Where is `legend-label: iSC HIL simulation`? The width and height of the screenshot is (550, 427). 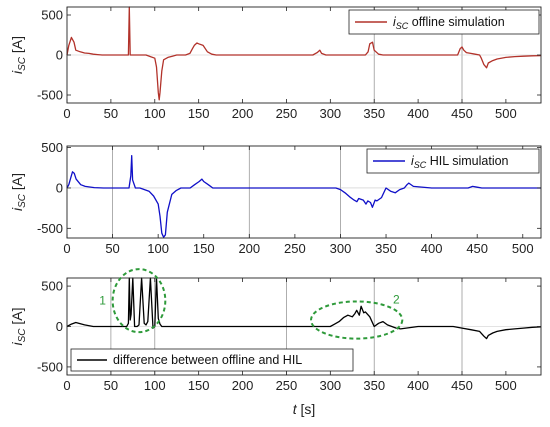
legend-label: iSC HIL simulation is located at coordinates (460, 162).